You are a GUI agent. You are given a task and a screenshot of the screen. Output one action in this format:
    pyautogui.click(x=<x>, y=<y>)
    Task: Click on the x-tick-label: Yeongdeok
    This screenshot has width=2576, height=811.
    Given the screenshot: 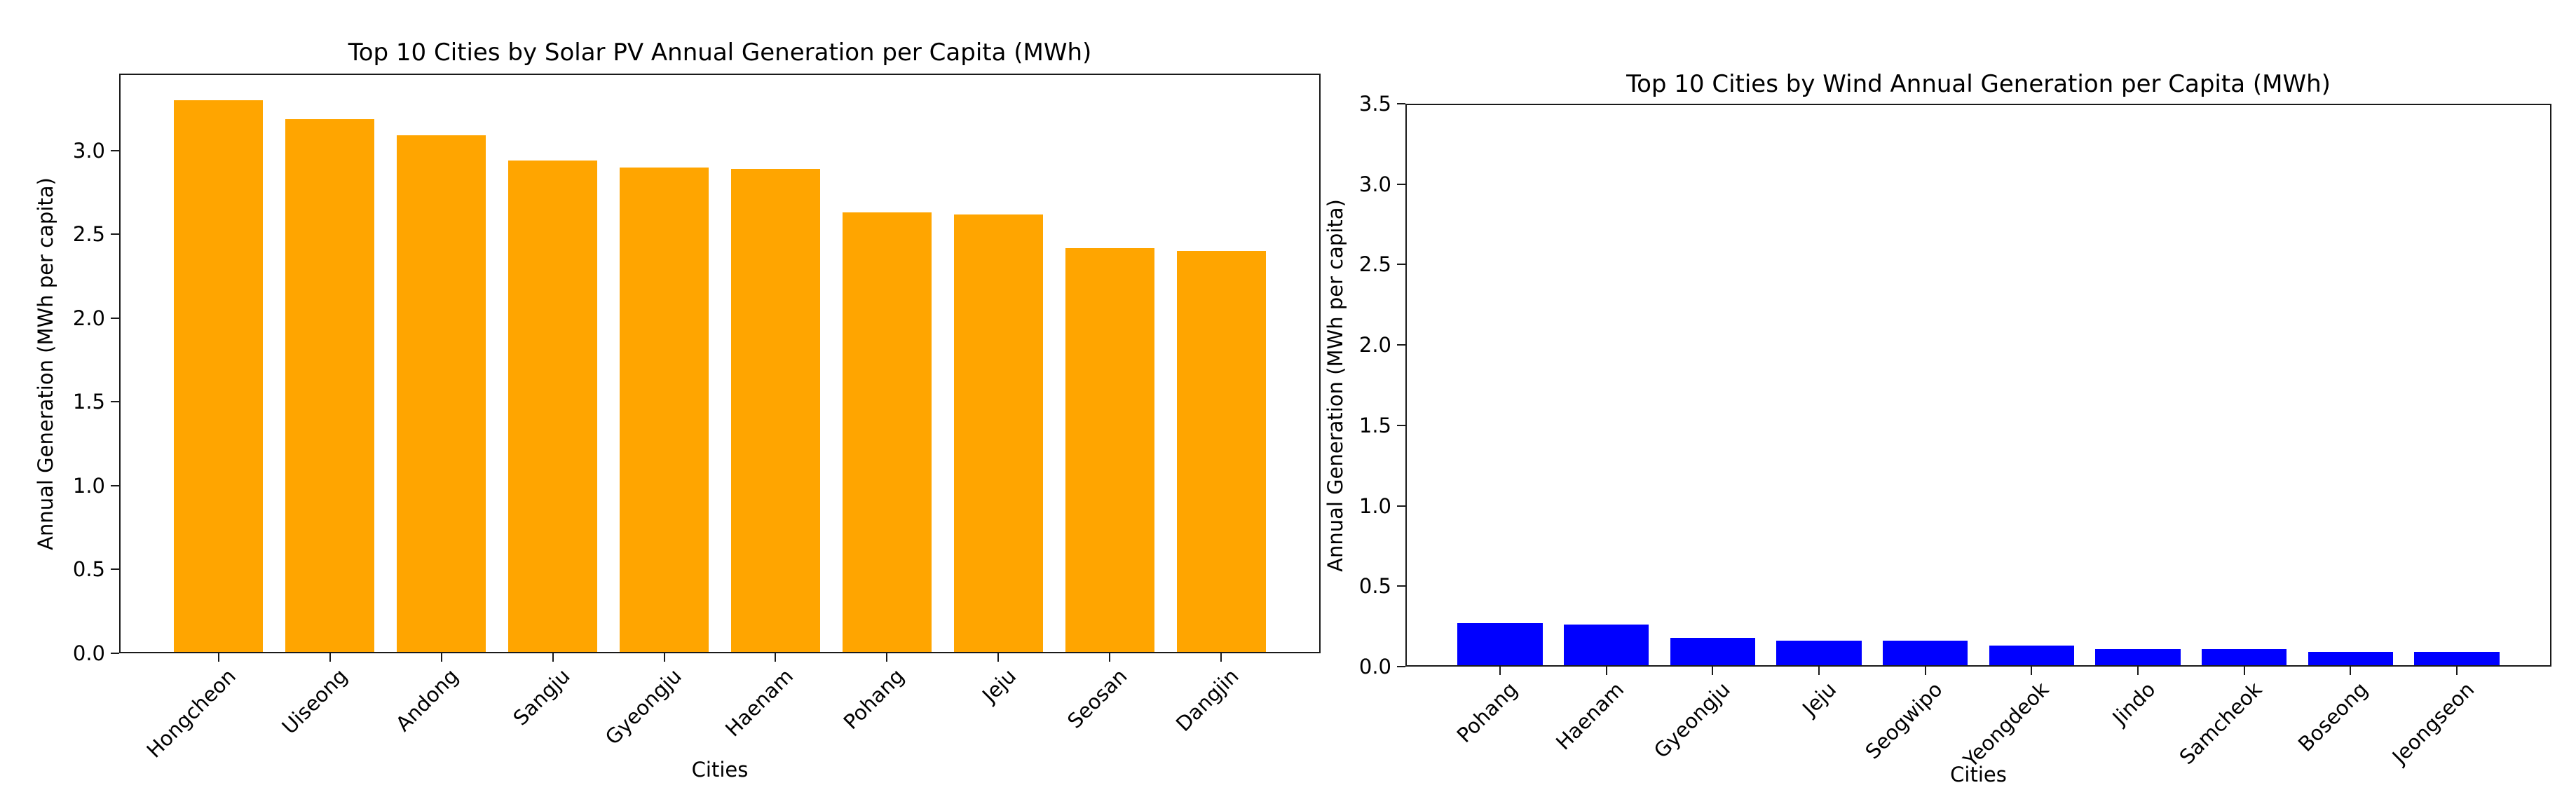 What is the action you would take?
    pyautogui.click(x=2006, y=724)
    